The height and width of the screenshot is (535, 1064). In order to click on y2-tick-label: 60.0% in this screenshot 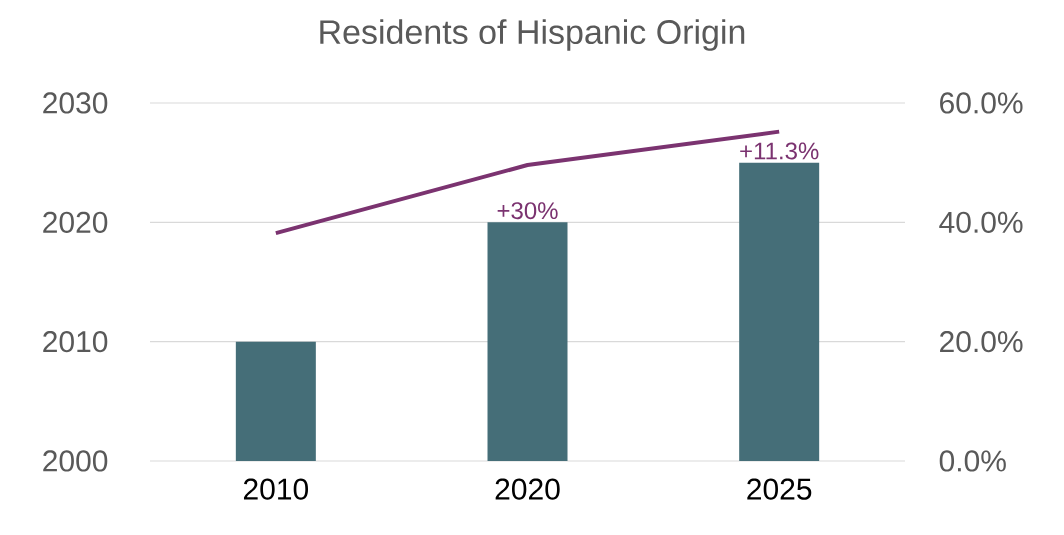, I will do `click(981, 103)`.